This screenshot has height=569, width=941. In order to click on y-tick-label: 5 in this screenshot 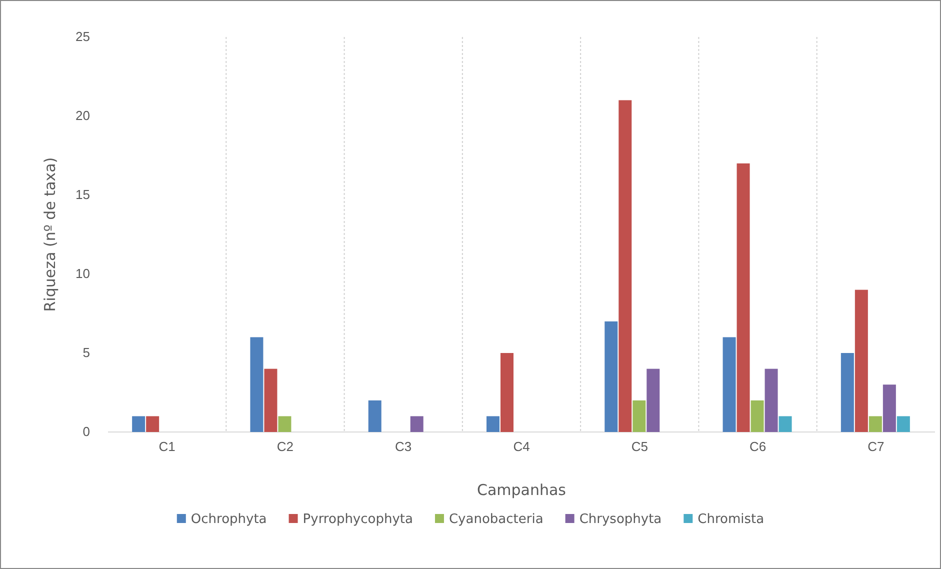, I will do `click(86, 352)`.